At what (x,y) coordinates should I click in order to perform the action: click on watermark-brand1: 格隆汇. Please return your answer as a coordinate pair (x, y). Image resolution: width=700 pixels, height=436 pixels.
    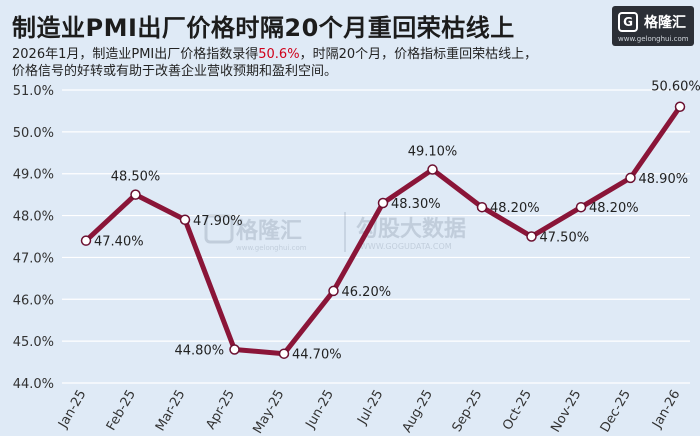
    Looking at the image, I should click on (269, 231).